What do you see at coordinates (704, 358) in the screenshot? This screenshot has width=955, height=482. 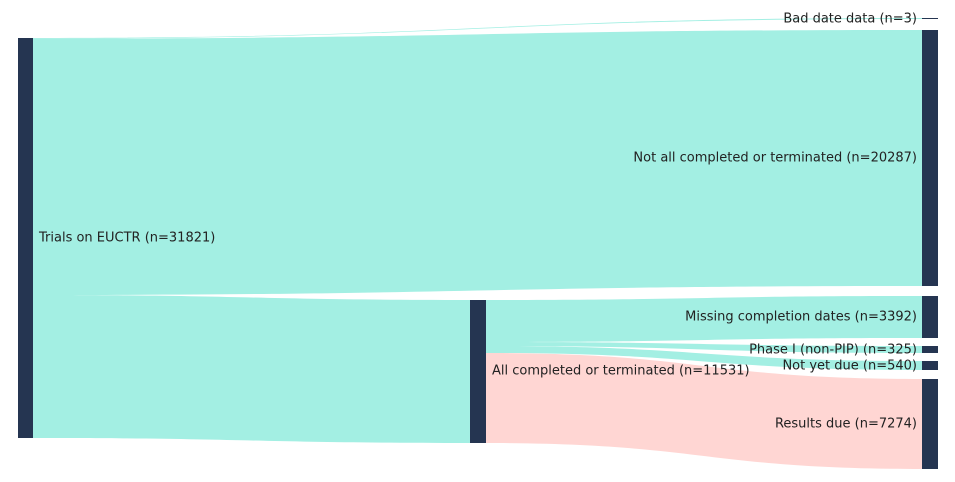 I see `link-all_completed-to-not_due` at bounding box center [704, 358].